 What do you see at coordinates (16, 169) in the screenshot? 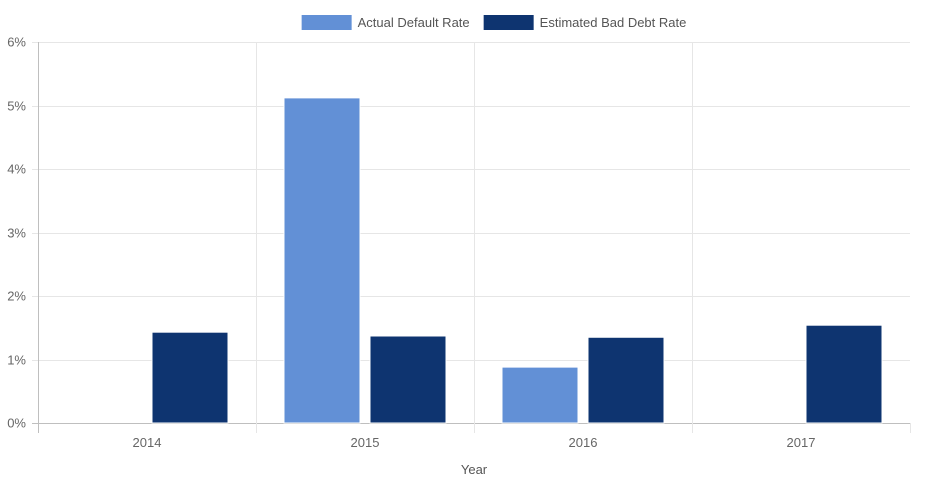
I see `y-tick-label: 4%` at bounding box center [16, 169].